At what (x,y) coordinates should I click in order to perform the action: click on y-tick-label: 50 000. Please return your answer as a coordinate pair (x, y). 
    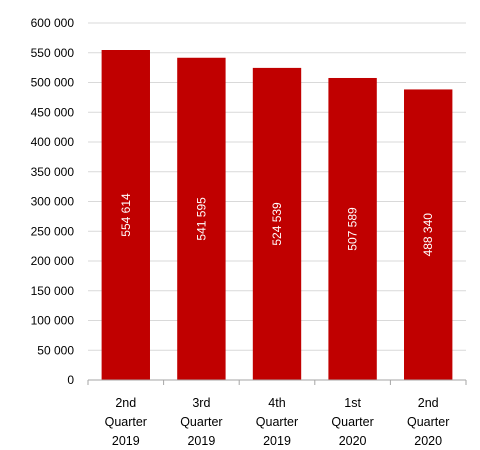
    Looking at the image, I should click on (55, 350).